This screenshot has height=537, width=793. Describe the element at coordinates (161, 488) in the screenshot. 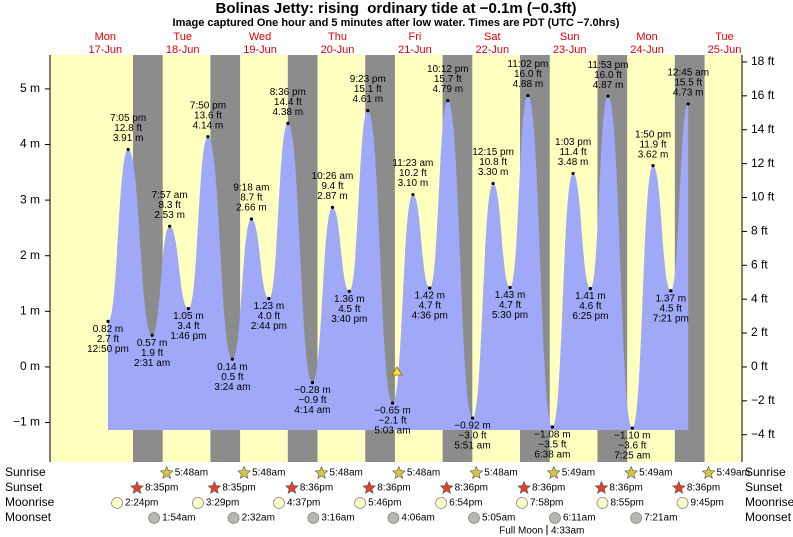

I see `event-time: 8:35pm` at that location.